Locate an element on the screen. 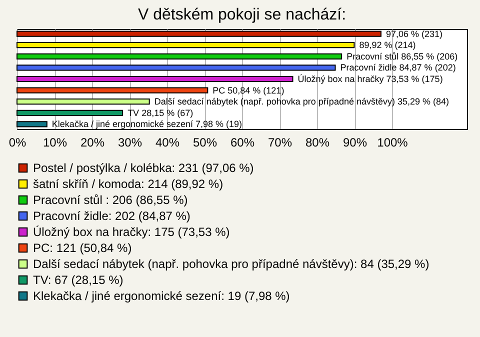 This screenshot has height=337, width=480. data-label: 89,92 % (214) is located at coordinates (387, 45).